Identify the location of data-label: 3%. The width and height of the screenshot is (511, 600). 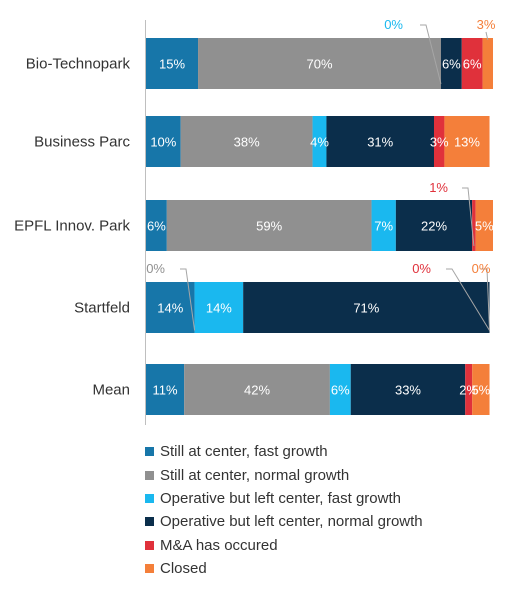
(439, 142).